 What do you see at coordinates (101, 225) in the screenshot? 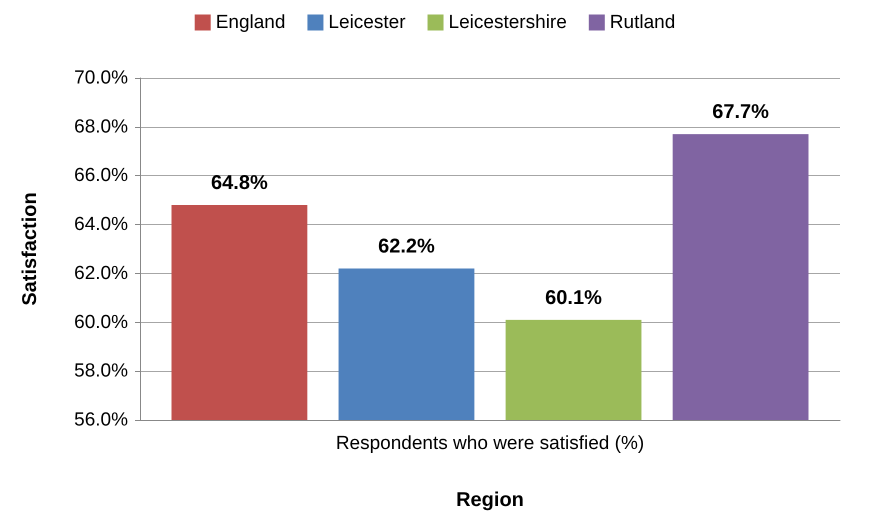
I see `y-tick-label: 64.0%` at bounding box center [101, 225].